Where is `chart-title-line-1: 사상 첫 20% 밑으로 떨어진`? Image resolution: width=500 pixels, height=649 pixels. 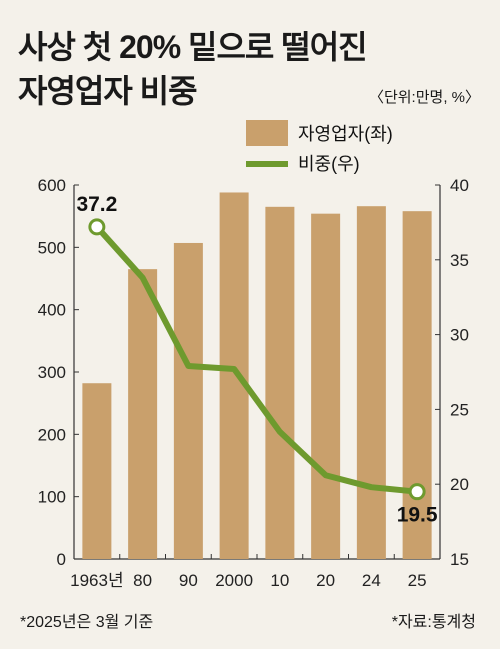
chart-title-line-1: 사상 첫 20% 밑으로 떨어진 is located at coordinates (193, 47).